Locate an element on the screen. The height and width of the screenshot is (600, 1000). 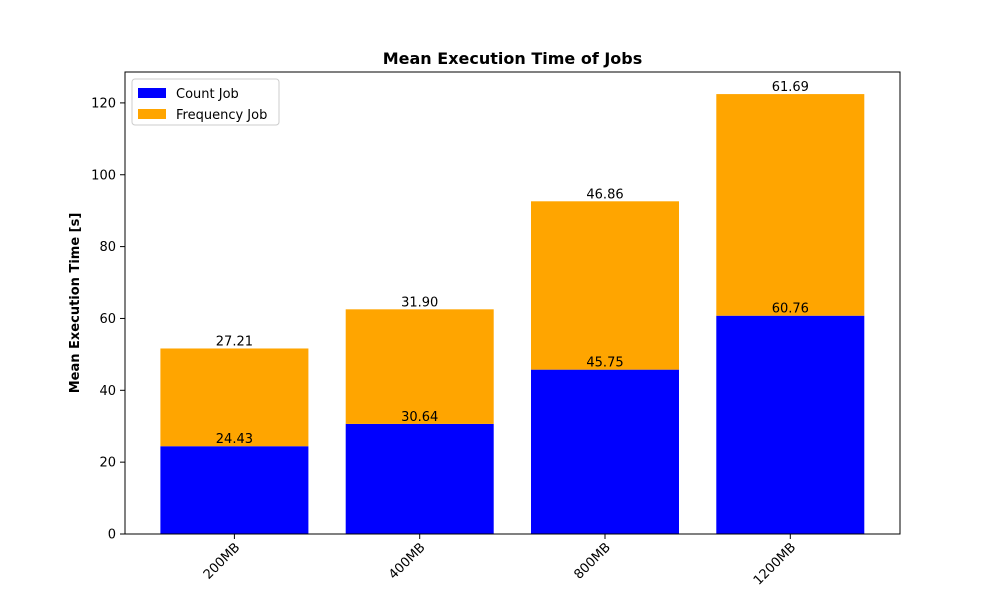
bar-200MB-frequency-job is located at coordinates (234, 397).